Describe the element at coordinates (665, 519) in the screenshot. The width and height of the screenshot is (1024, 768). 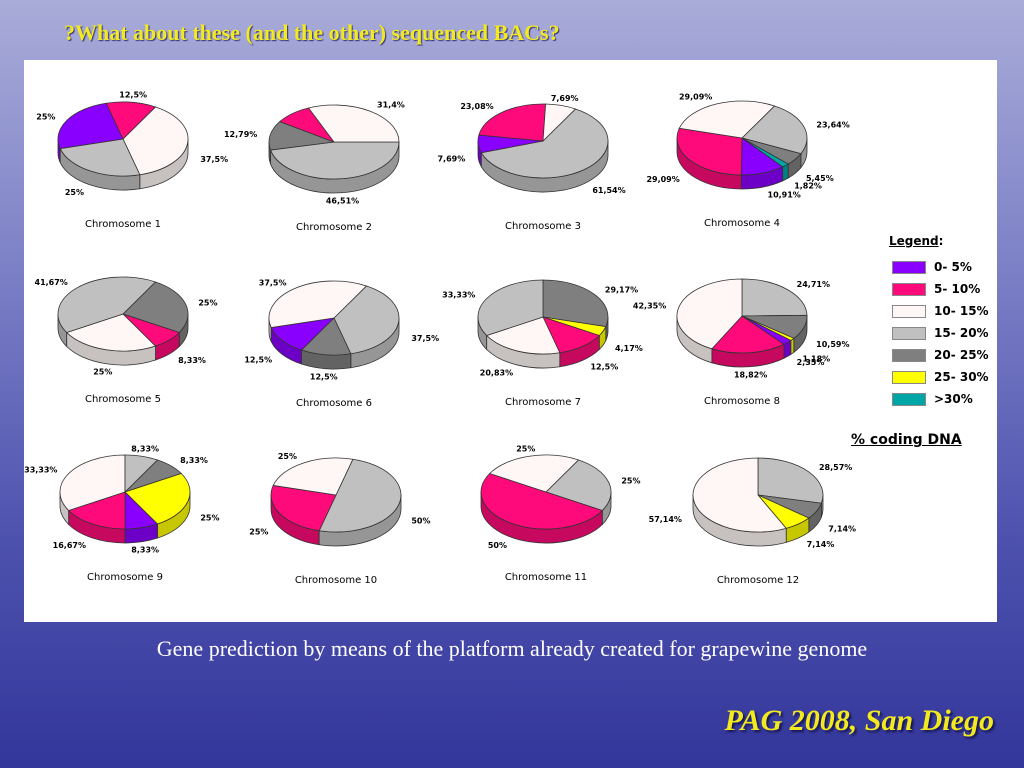
I see `pie-value-label: 57,14%` at that location.